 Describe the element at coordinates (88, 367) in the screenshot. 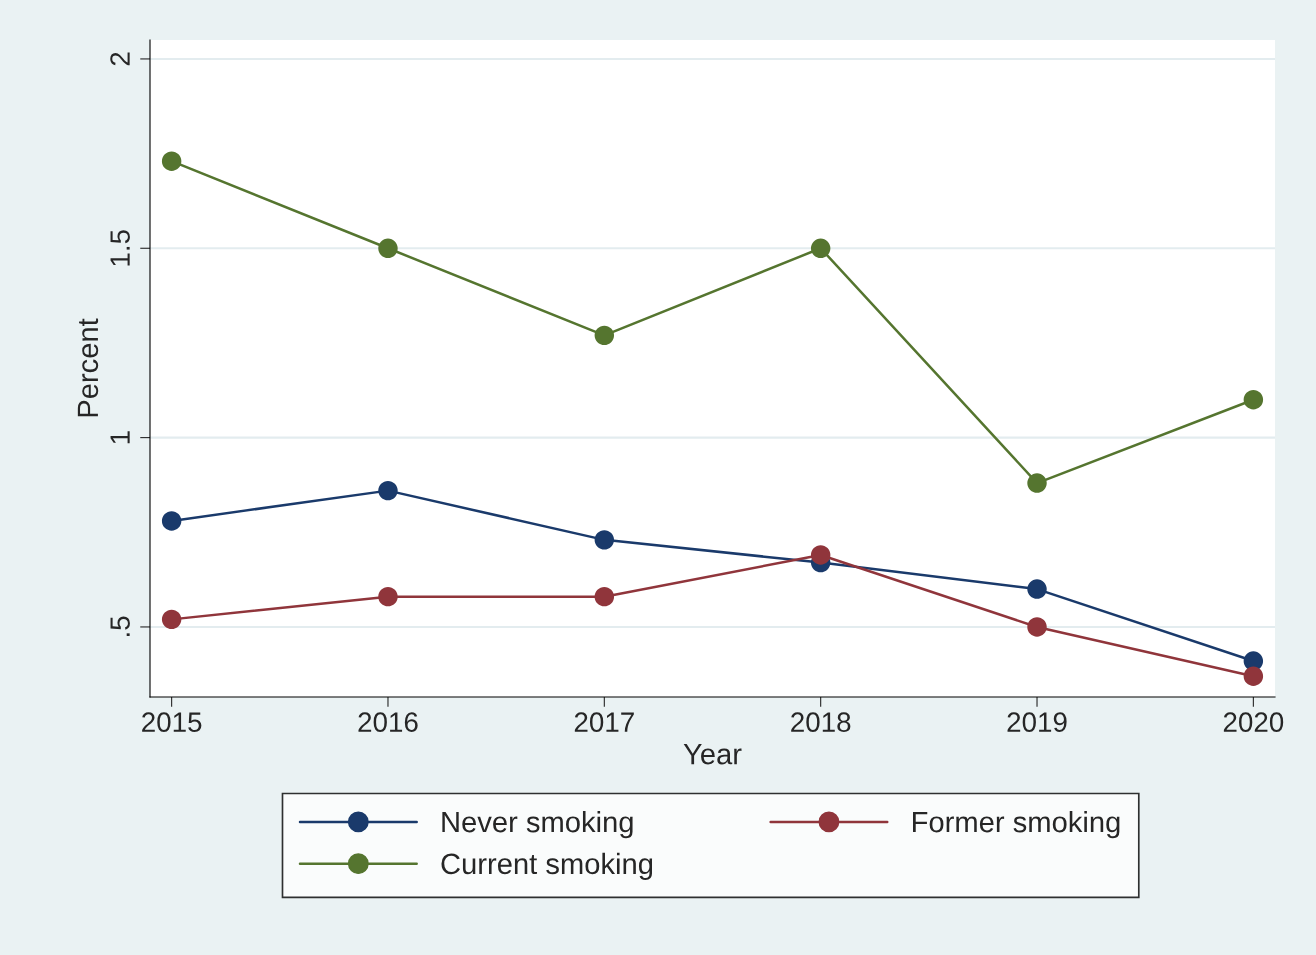

I see `y-axis-title: Percent` at that location.